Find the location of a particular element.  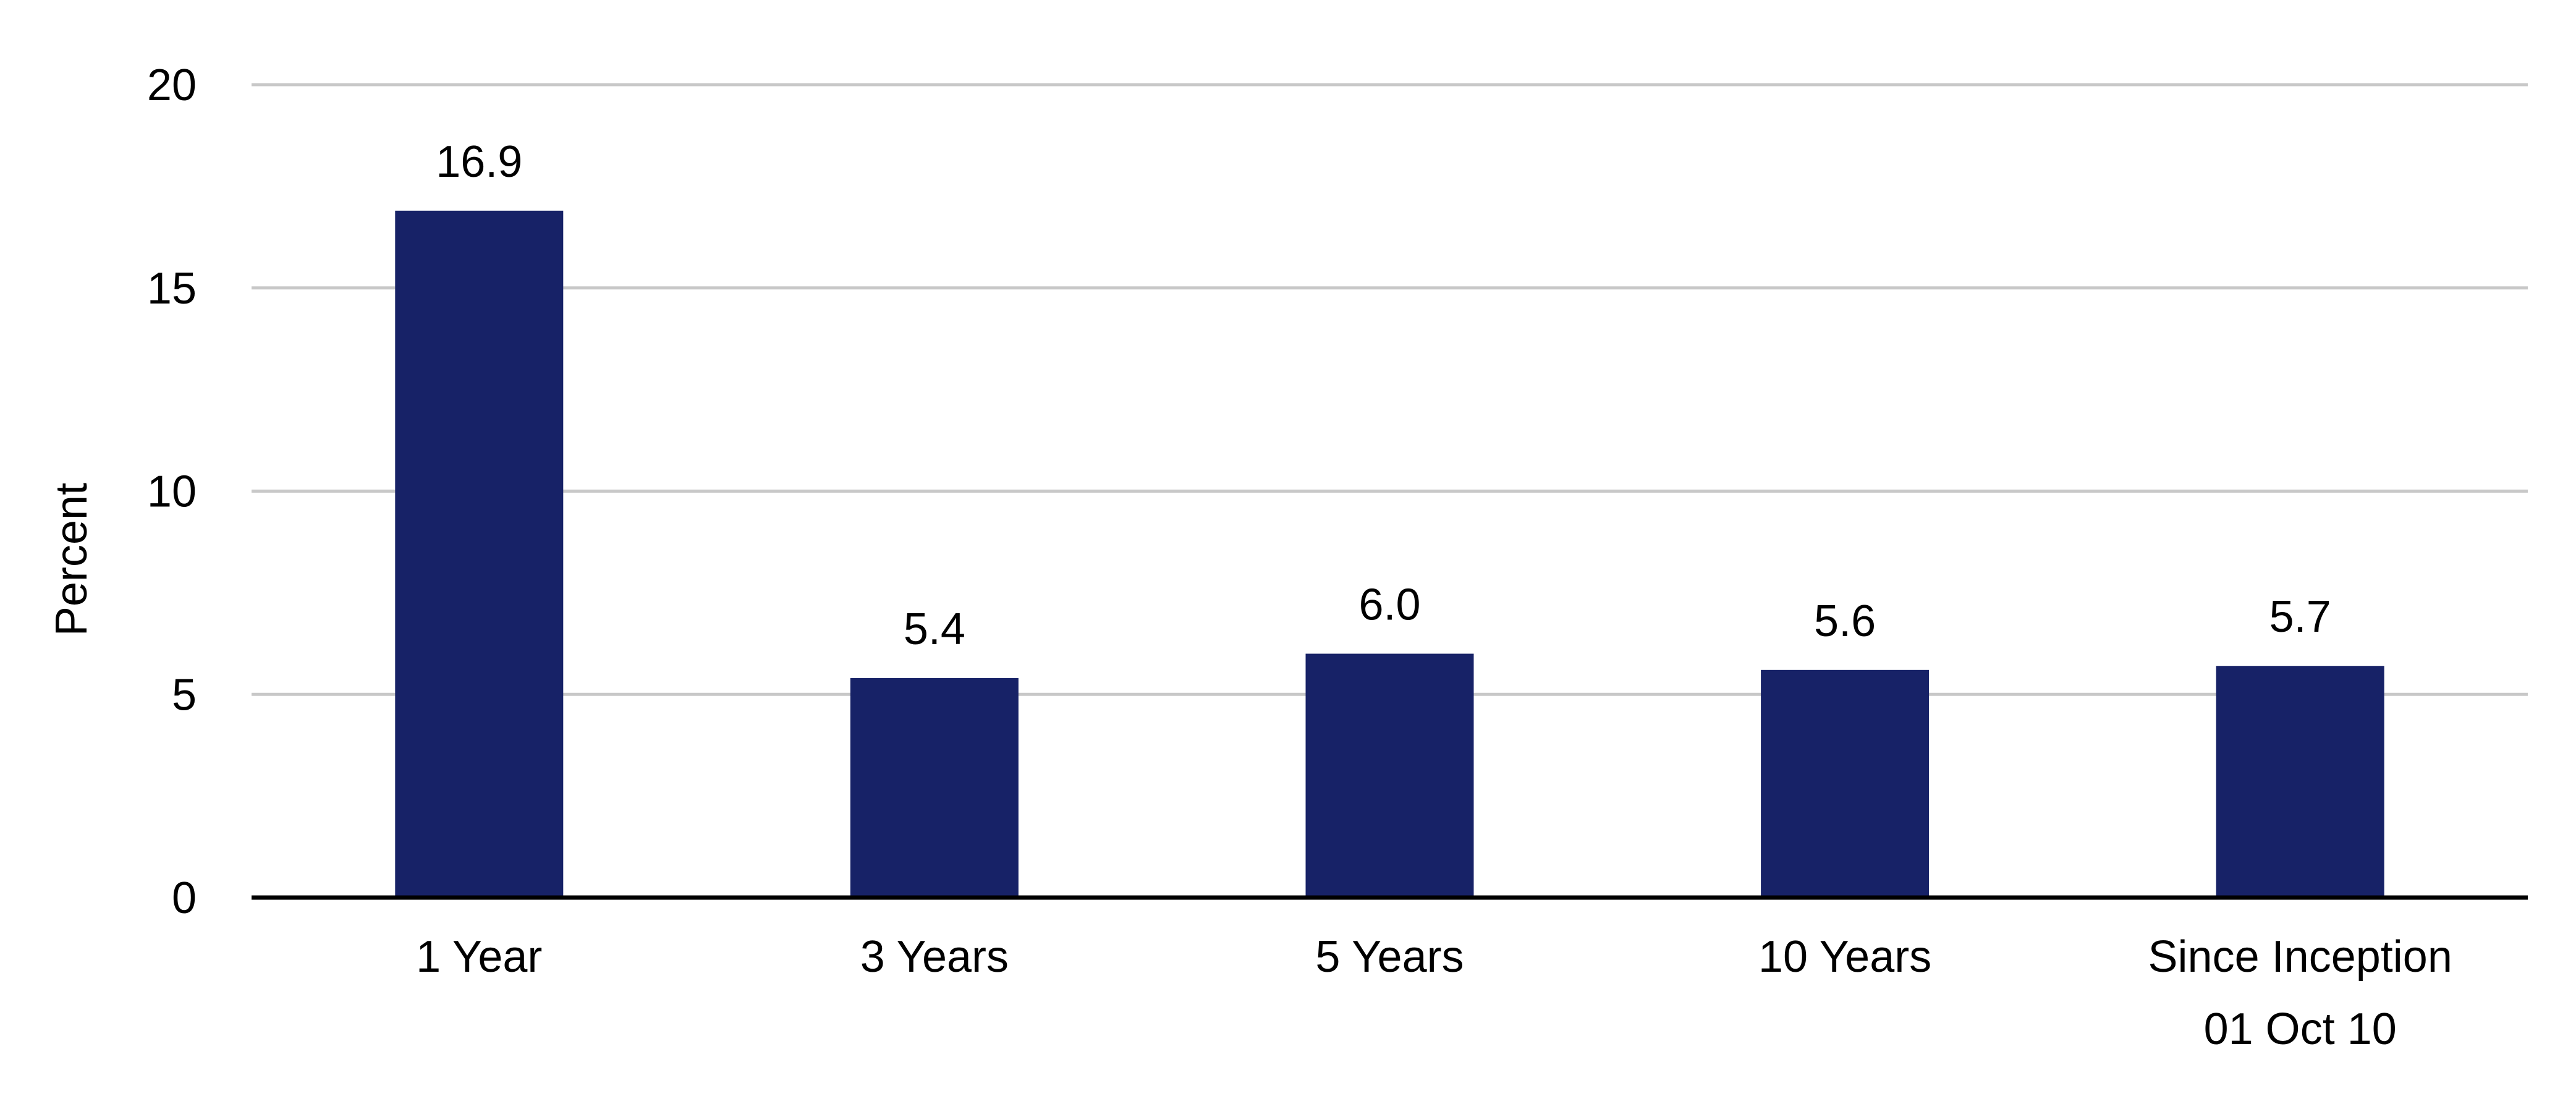

data-label: 6.0 is located at coordinates (1389, 605).